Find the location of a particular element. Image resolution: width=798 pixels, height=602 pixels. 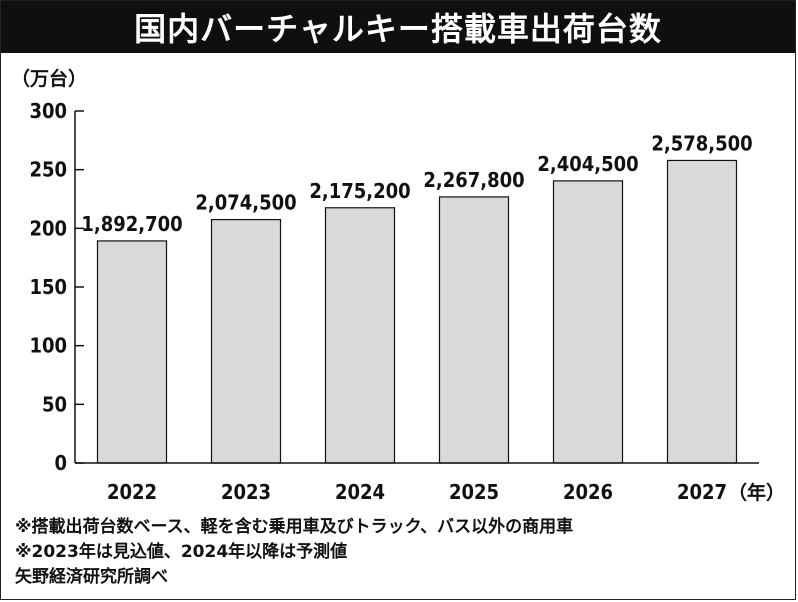

bar-2026 is located at coordinates (588, 322).